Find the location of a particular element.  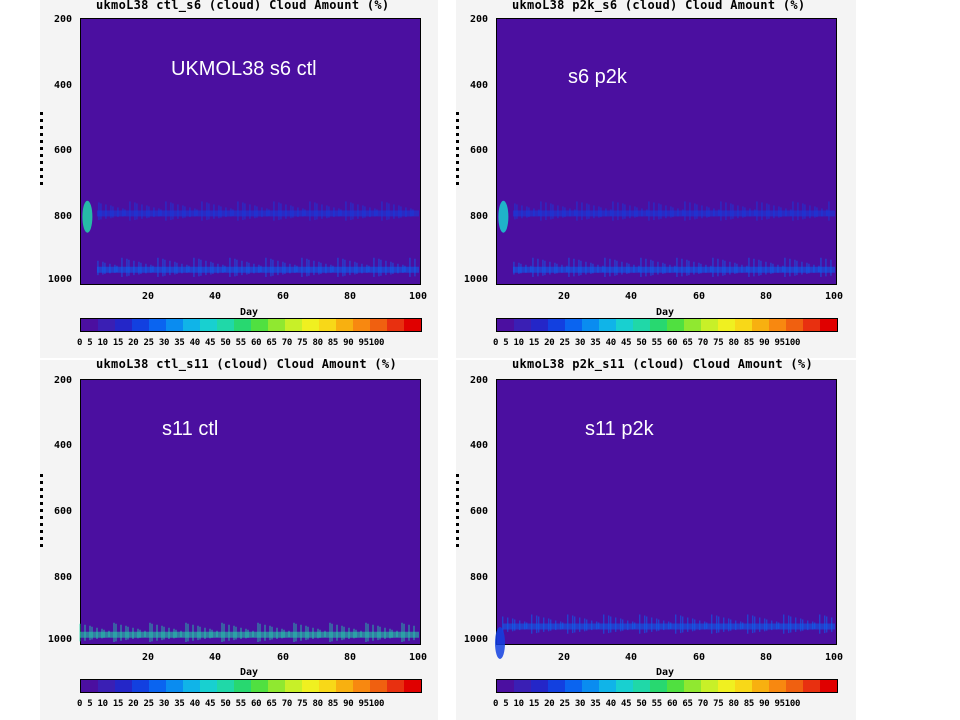

panel-annotation: UKMOL38 s6 ctl is located at coordinates (244, 69).